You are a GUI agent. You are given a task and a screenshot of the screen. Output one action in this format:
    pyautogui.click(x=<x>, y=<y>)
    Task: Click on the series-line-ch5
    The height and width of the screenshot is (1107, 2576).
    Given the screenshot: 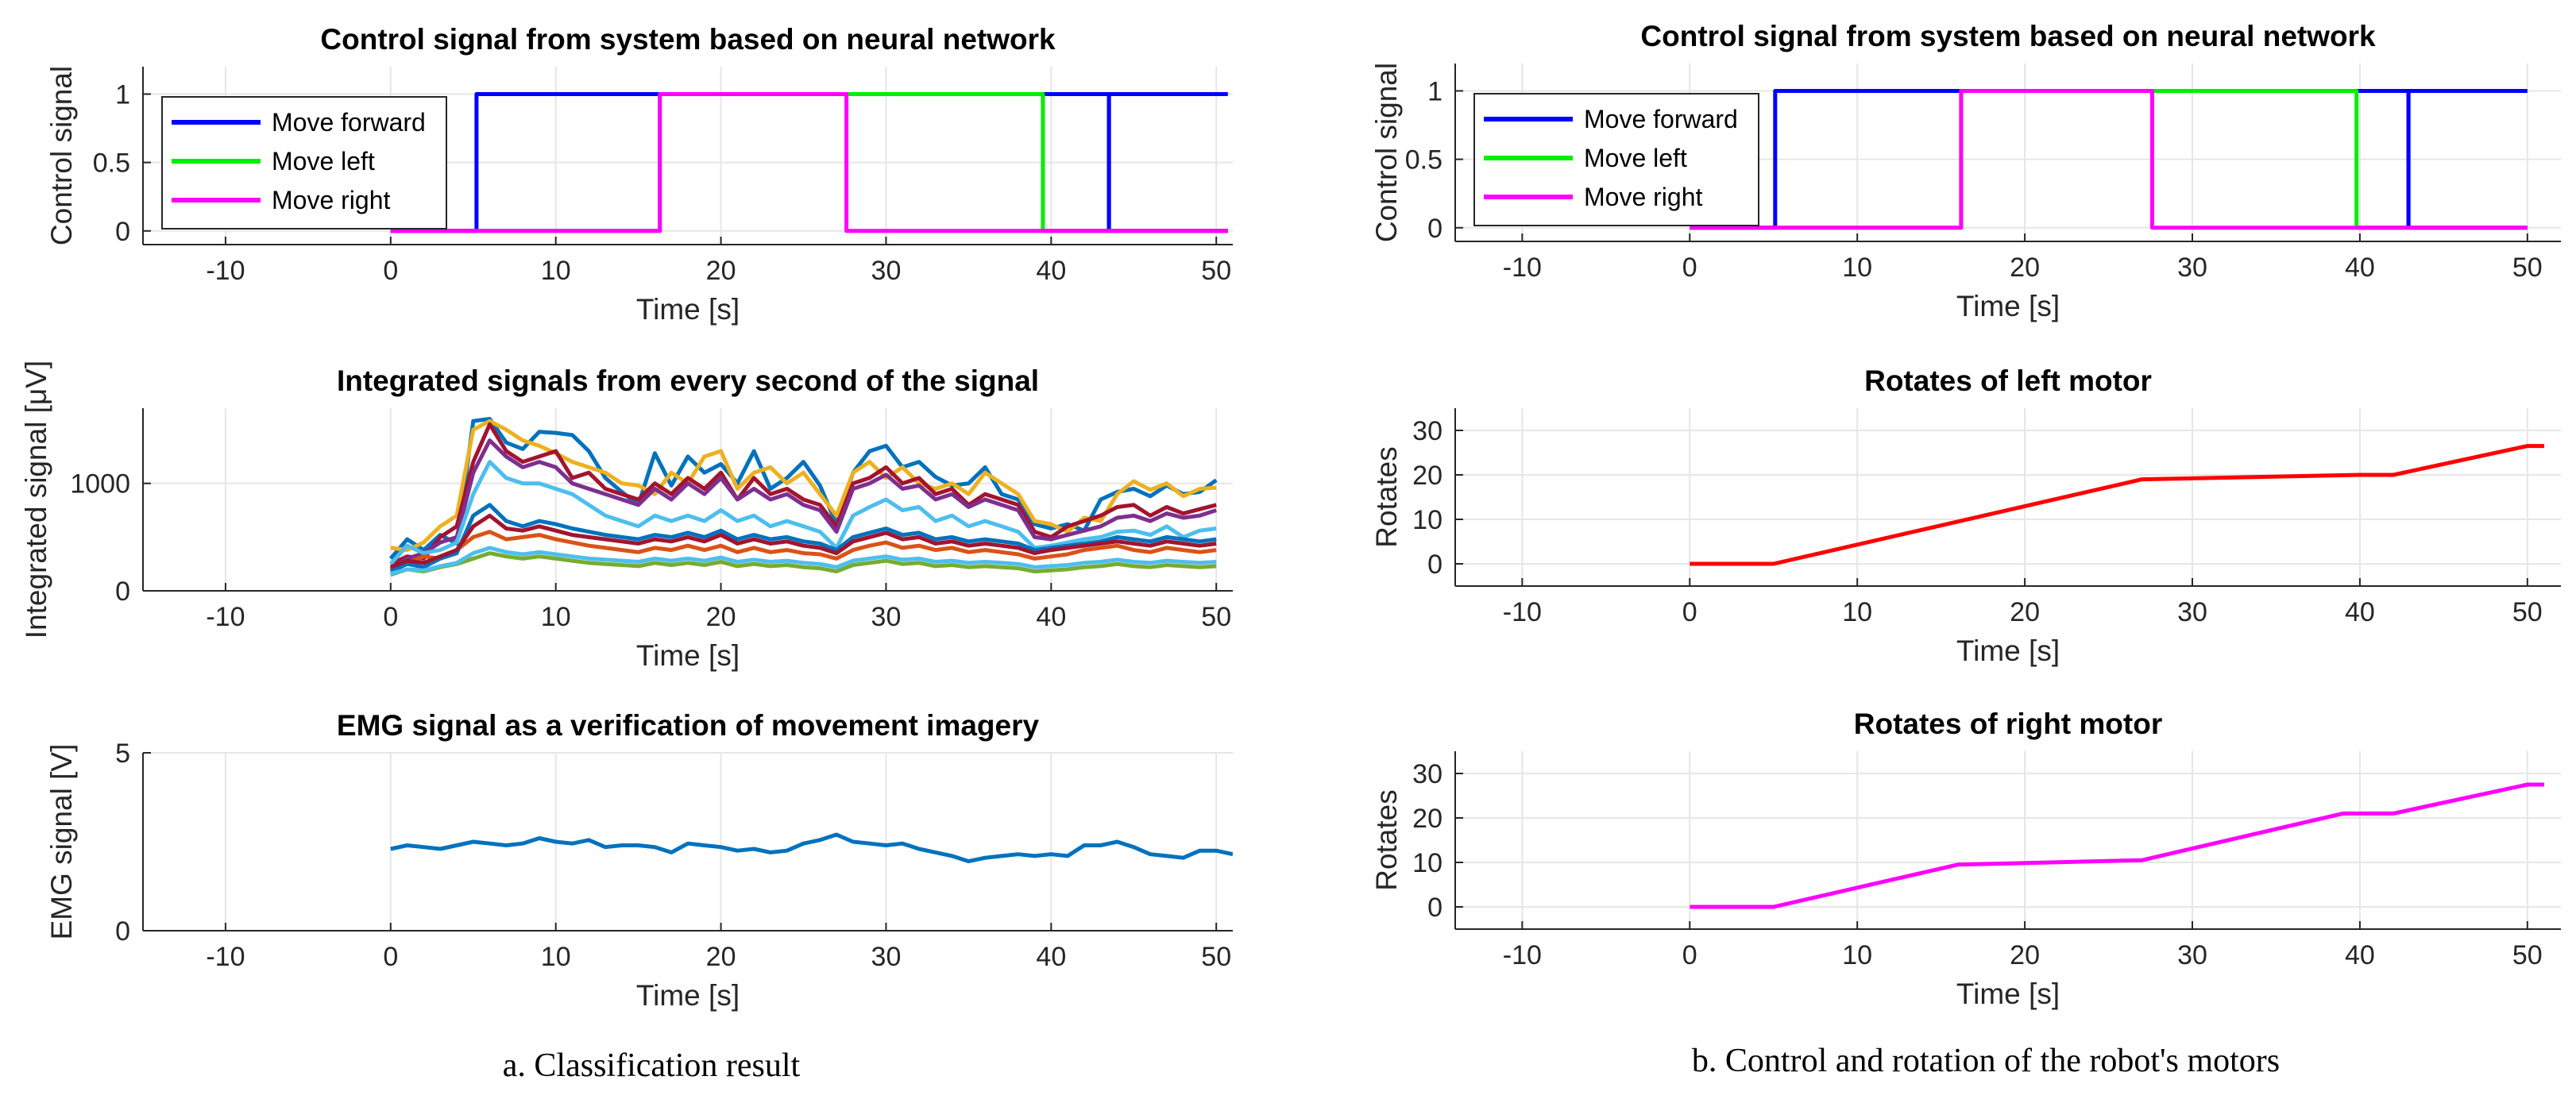 What is the action you would take?
    pyautogui.click(x=802, y=512)
    